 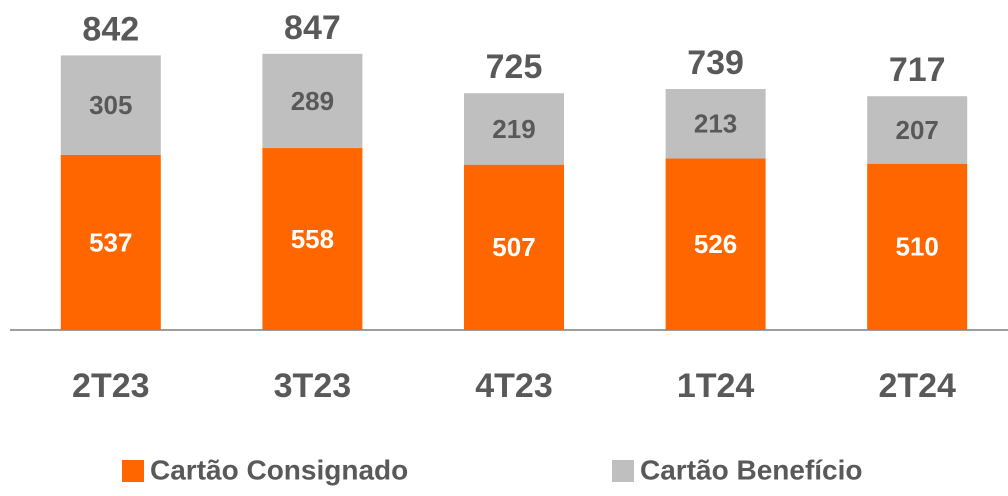 I want to click on x-tick-label: 1T24, so click(x=716, y=386).